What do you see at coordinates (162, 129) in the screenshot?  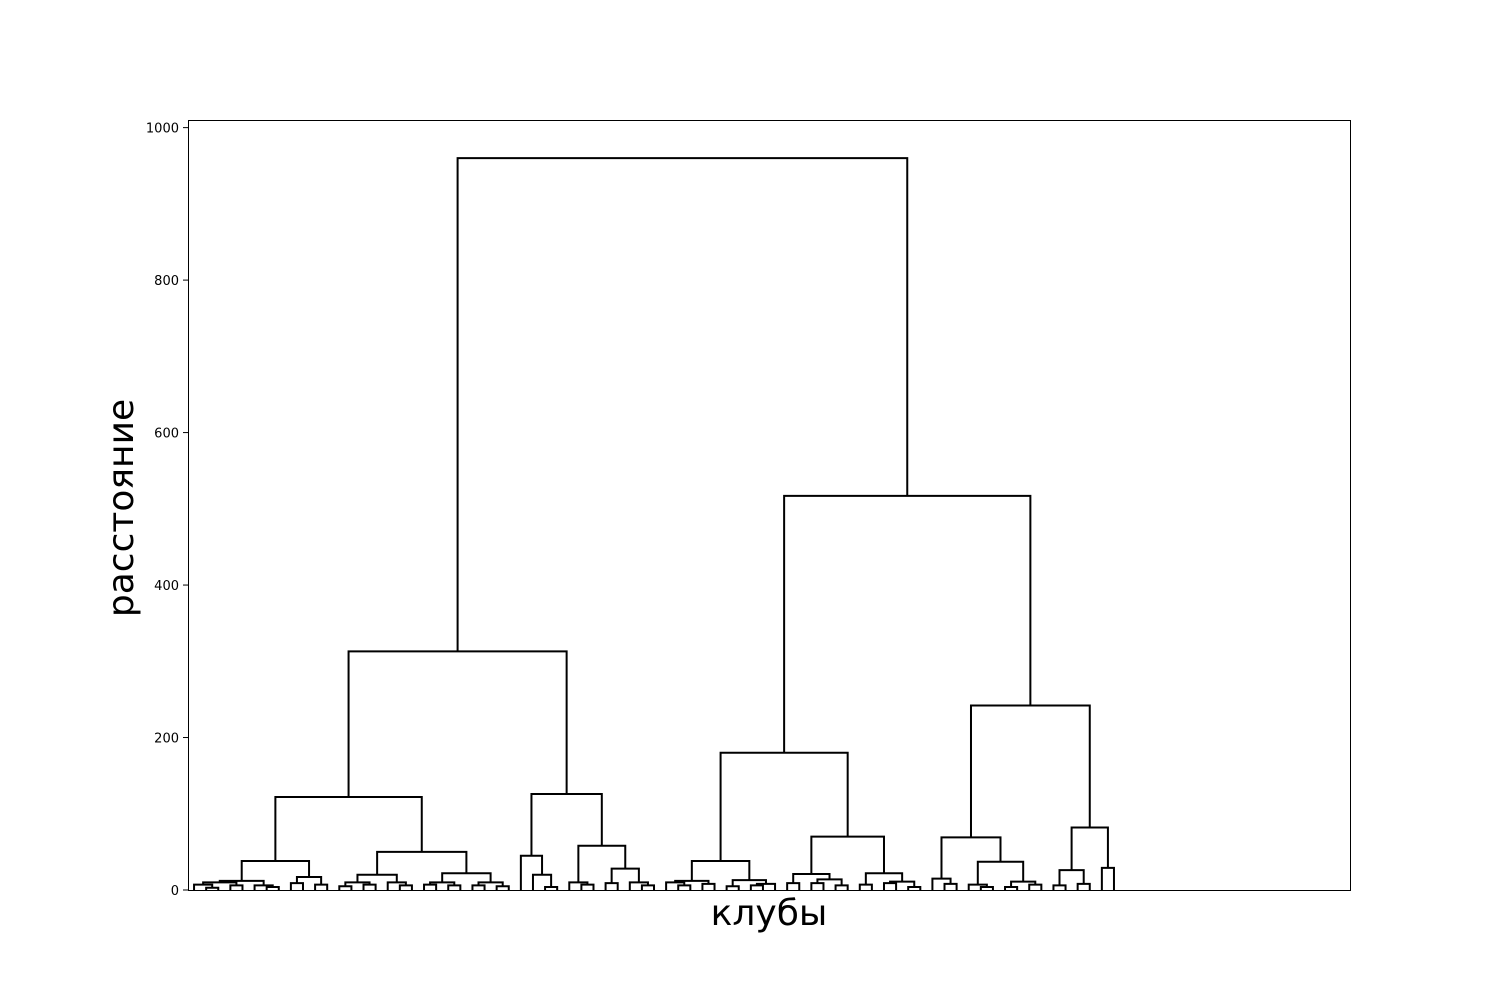 I see `y-tick-label: 1000` at bounding box center [162, 129].